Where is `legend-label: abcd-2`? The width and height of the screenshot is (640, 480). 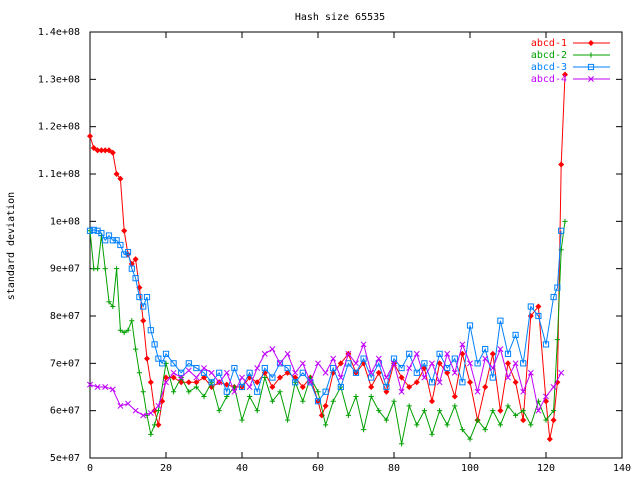 legend-label: abcd-2 is located at coordinates (549, 55).